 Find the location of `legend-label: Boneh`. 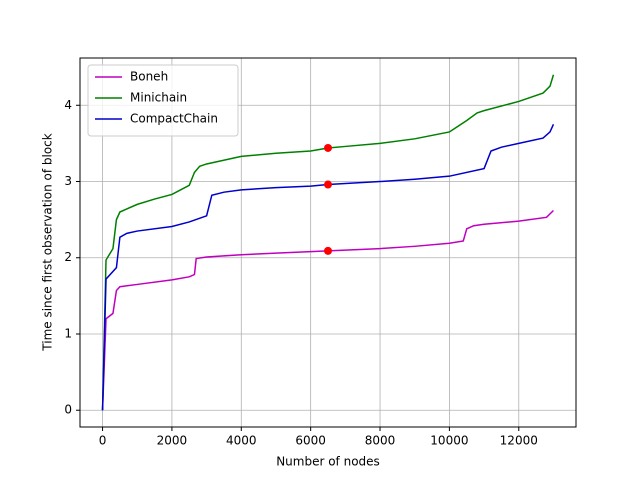

legend-label: Boneh is located at coordinates (149, 77).